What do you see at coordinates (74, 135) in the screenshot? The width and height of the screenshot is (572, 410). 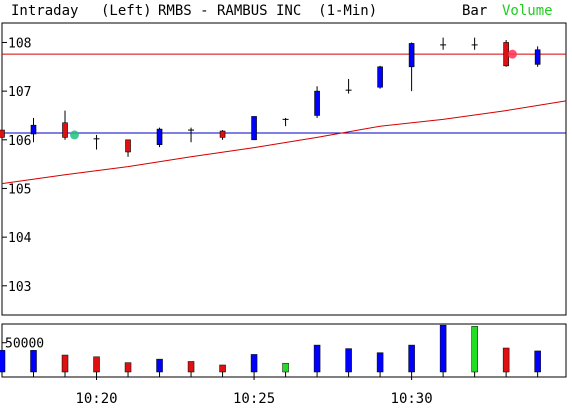 I see `green-signal-marker` at bounding box center [74, 135].